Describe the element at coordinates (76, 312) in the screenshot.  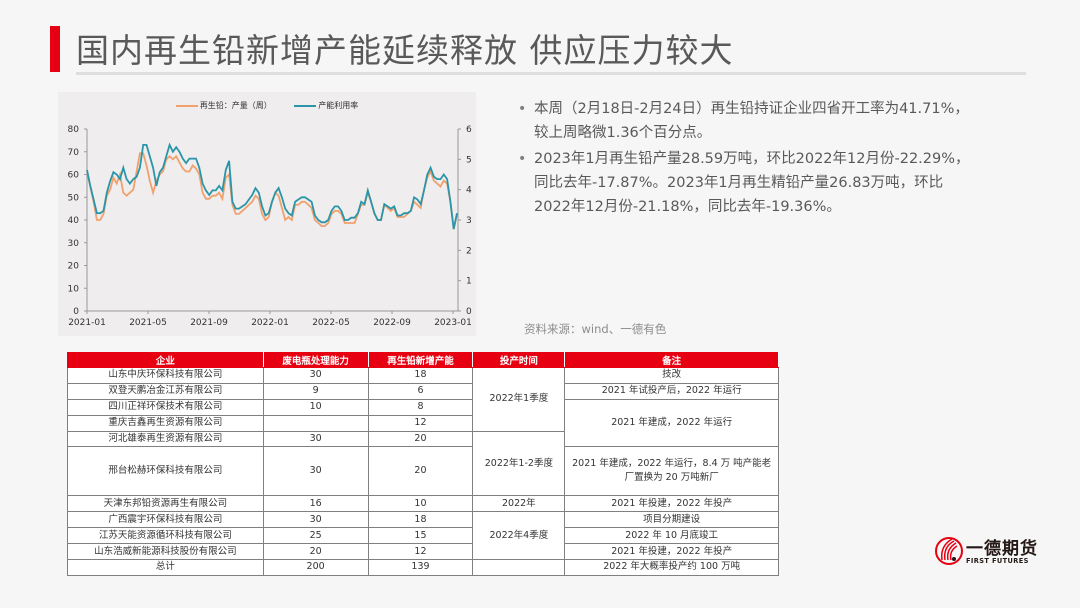
I see `svg-text: 0` at that location.